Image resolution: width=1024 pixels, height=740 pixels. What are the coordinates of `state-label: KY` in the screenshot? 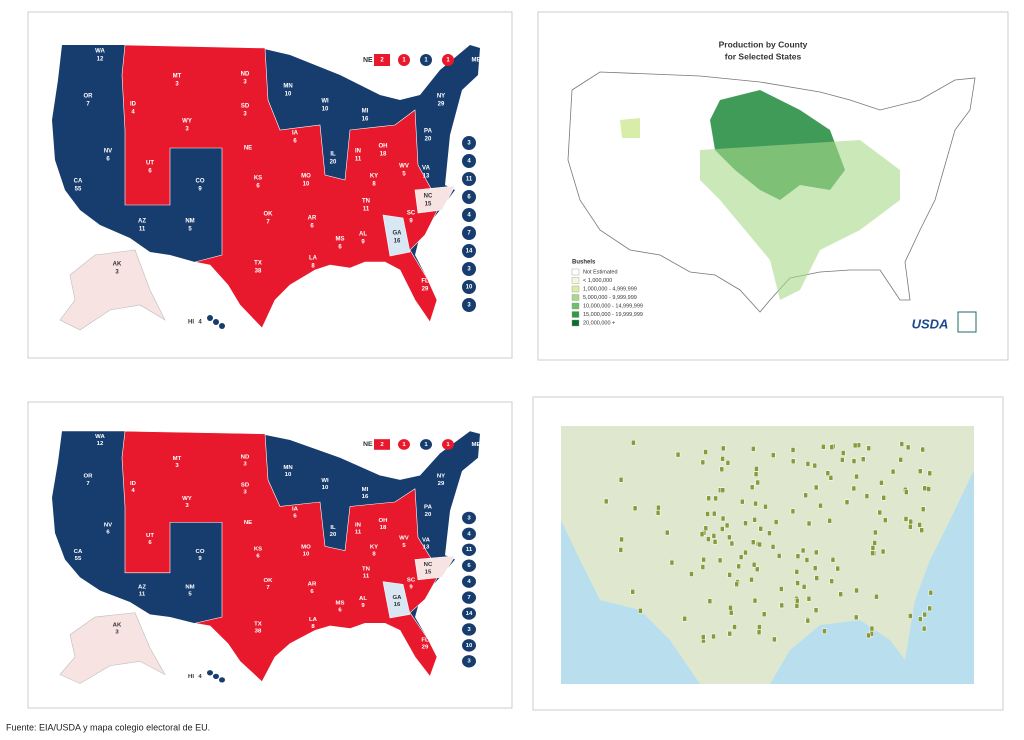 It's located at (374, 548).